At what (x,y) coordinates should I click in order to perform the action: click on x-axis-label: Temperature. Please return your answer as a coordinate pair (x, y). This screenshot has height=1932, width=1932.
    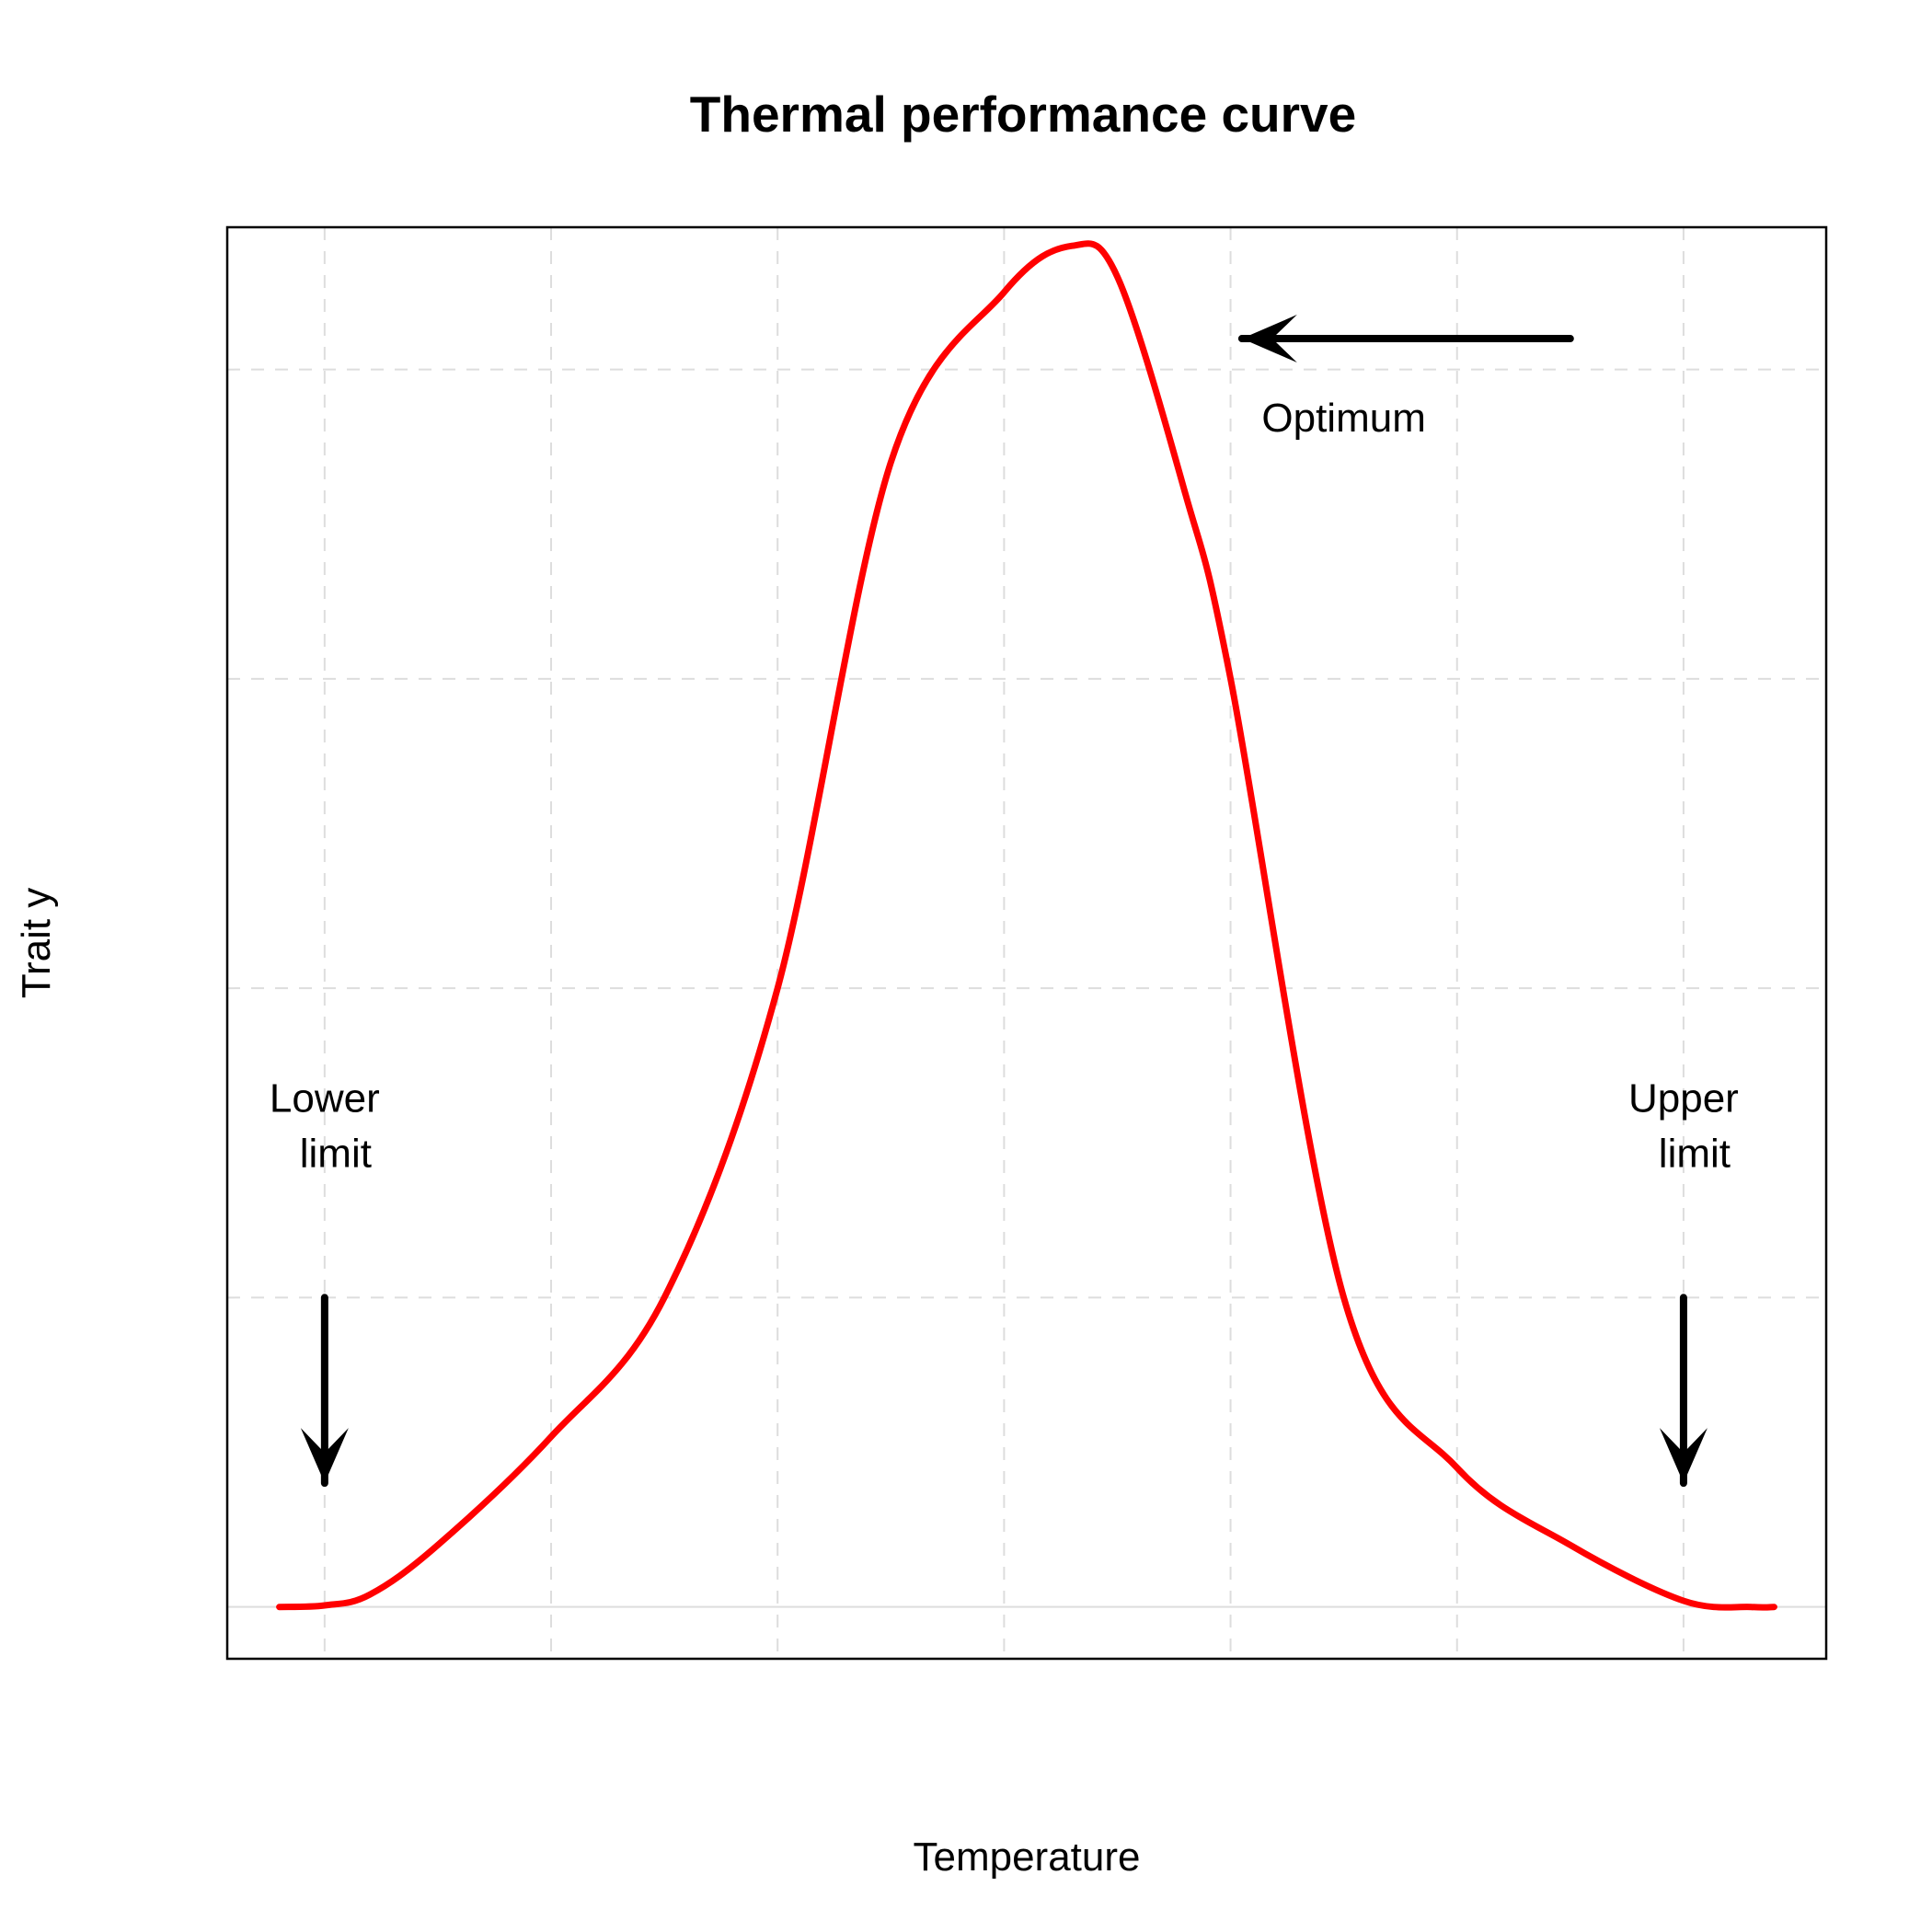
    Looking at the image, I should click on (1026, 1857).